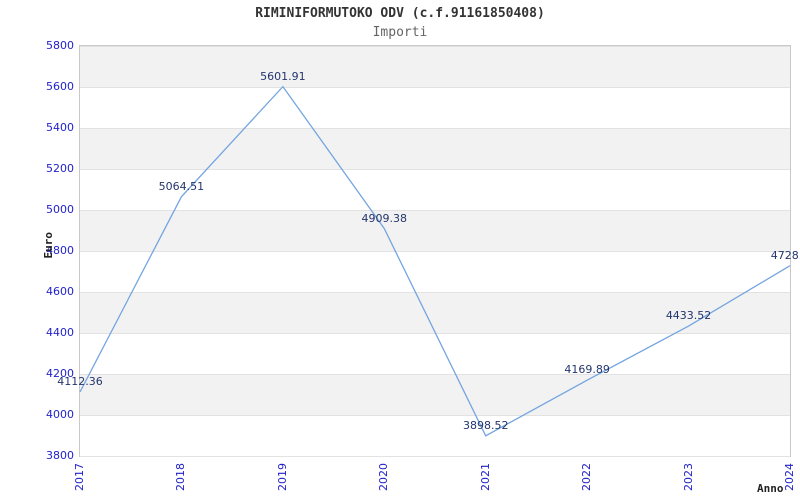 This screenshot has height=500, width=800. Describe the element at coordinates (789, 477) in the screenshot. I see `x-tick-label: 2024` at that location.